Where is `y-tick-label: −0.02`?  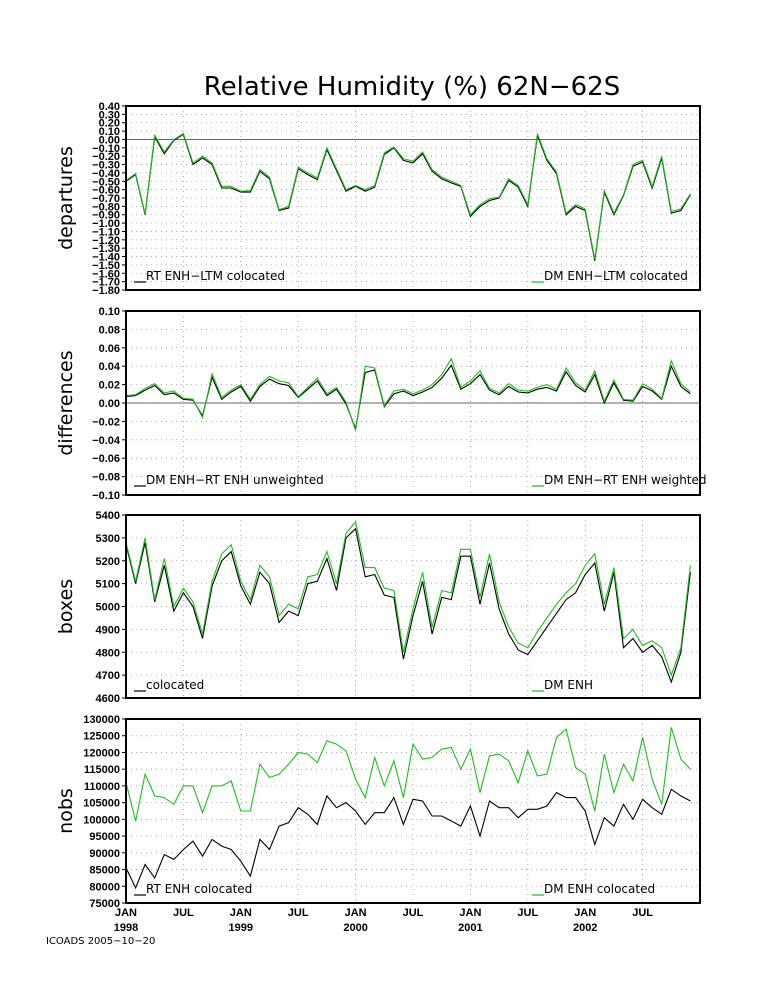 y-tick-label: −0.02 is located at coordinates (106, 422).